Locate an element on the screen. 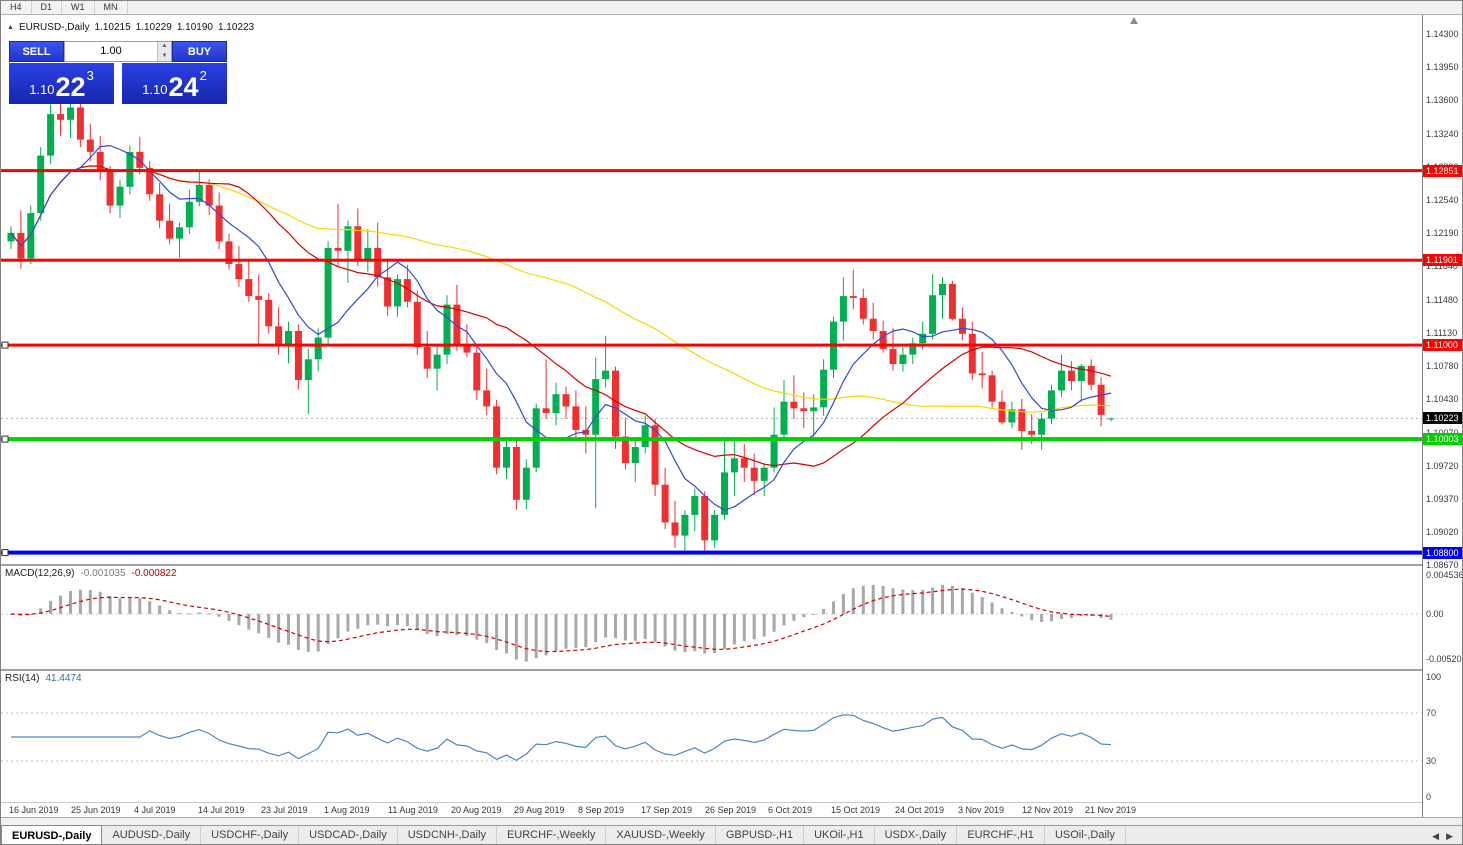 The height and width of the screenshot is (845, 1463). macd-label: MACD(12,26,9) is located at coordinates (40, 573).